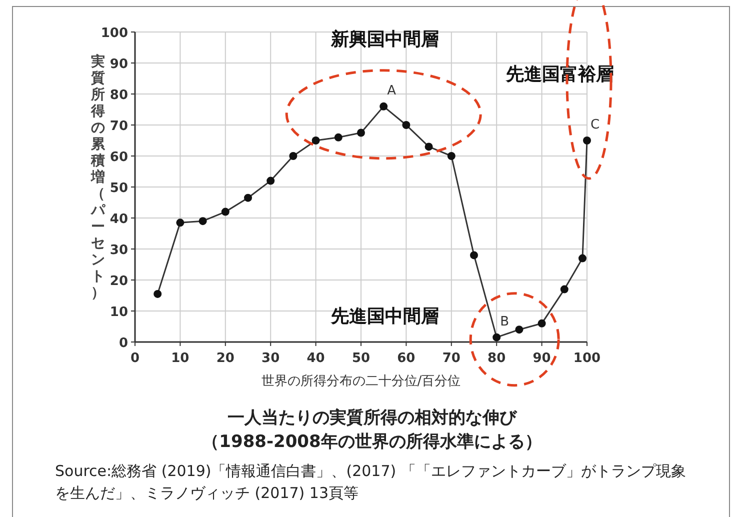  I want to click on y-tick-label: 70, so click(119, 126).